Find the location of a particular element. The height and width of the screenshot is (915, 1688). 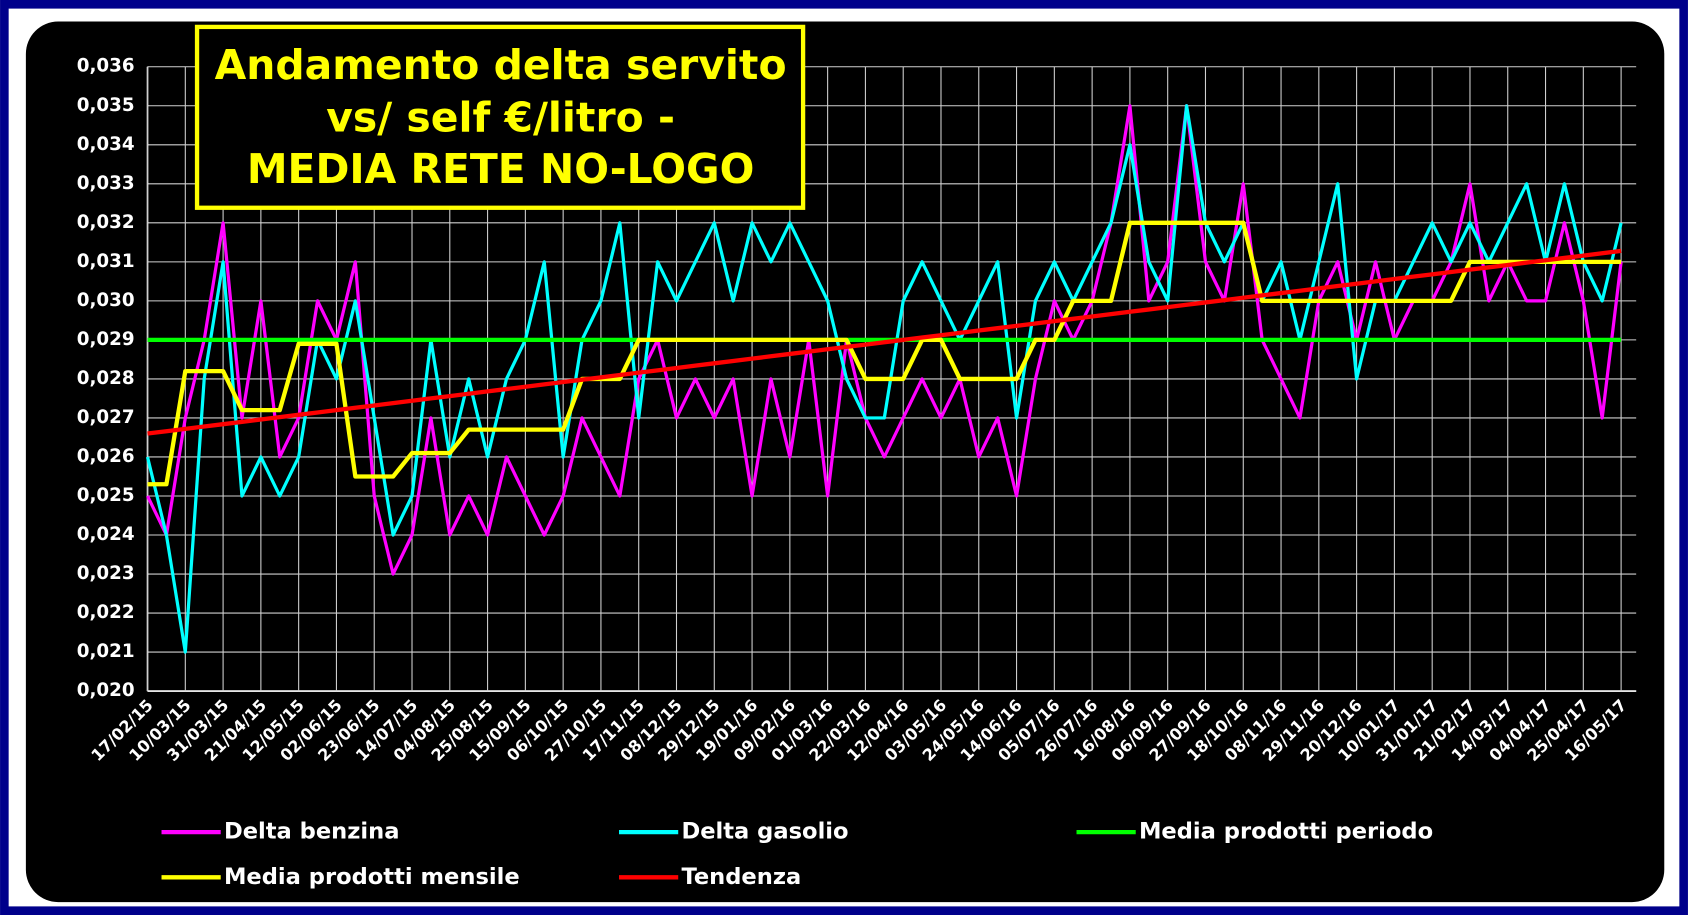

y-tick-label: 0,032 is located at coordinates (106, 222).